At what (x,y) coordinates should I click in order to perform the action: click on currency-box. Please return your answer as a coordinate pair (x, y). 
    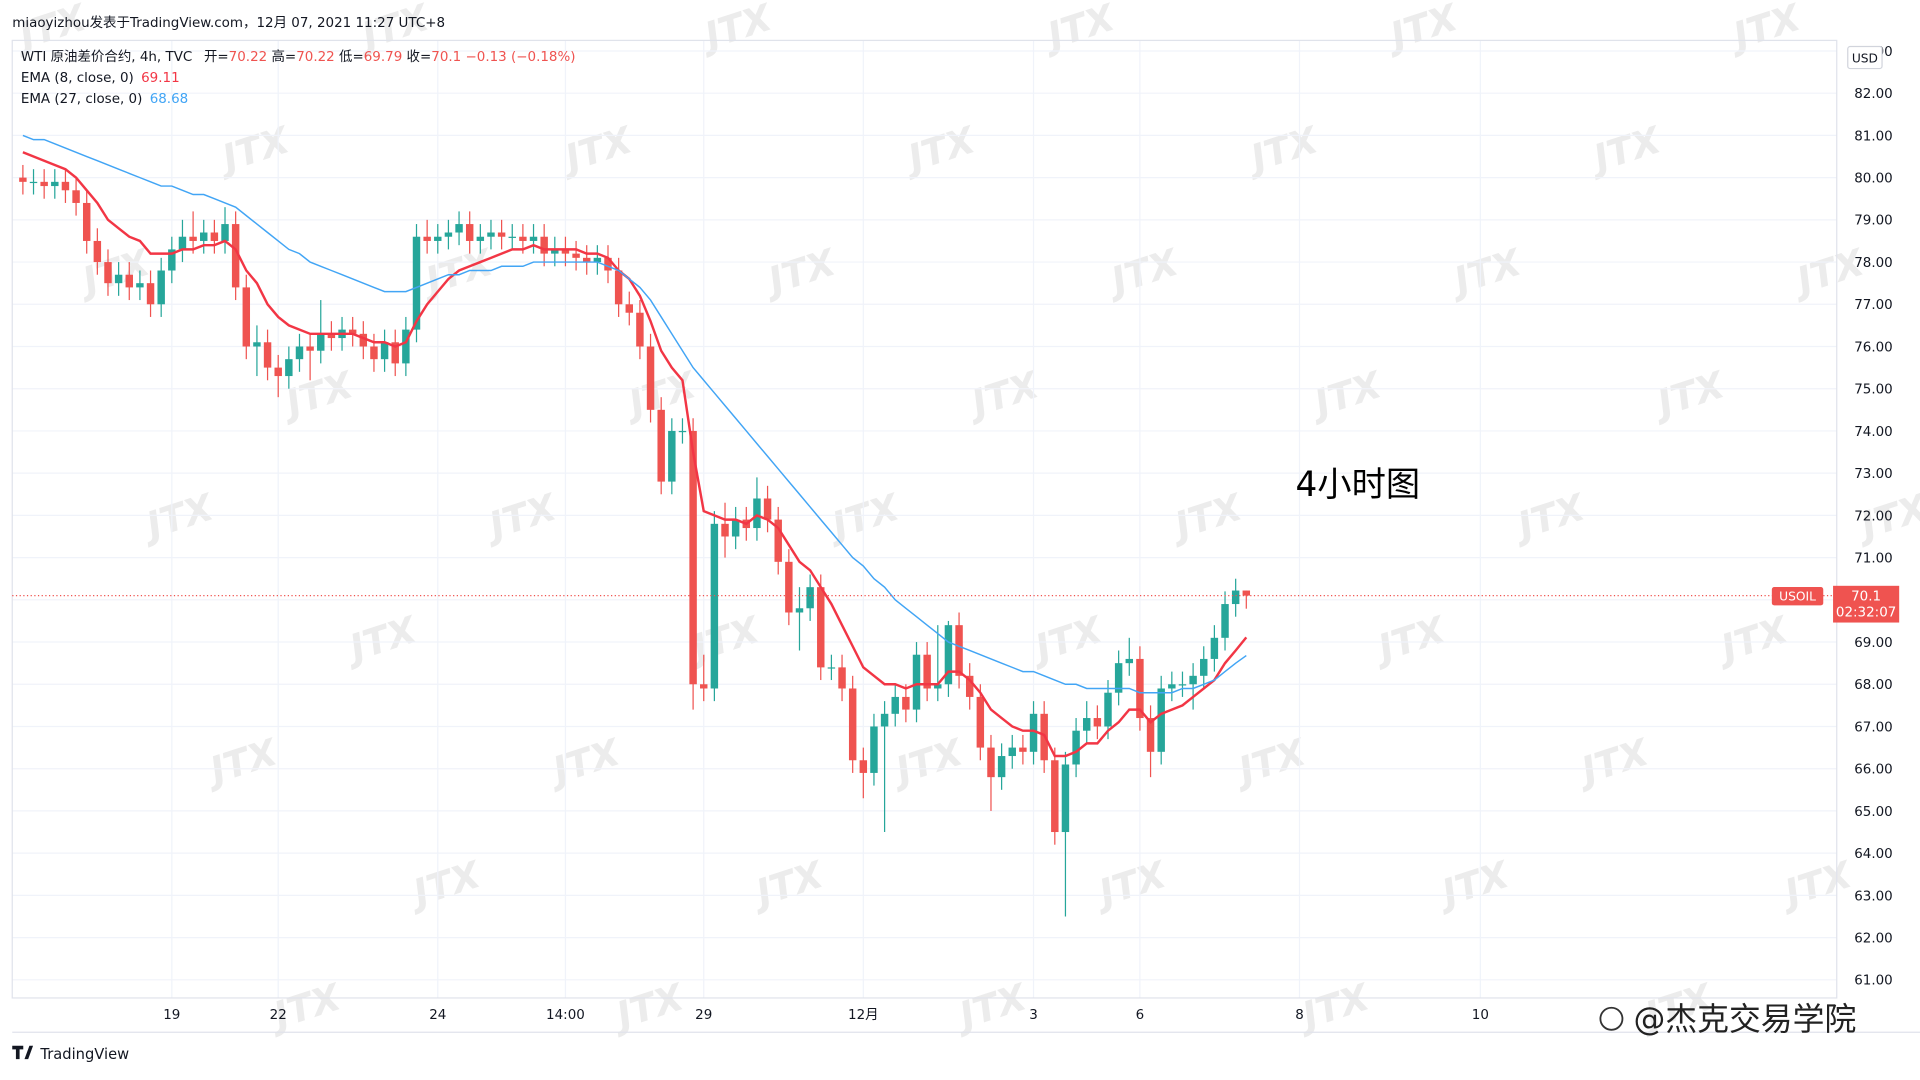
    Looking at the image, I should click on (1865, 57).